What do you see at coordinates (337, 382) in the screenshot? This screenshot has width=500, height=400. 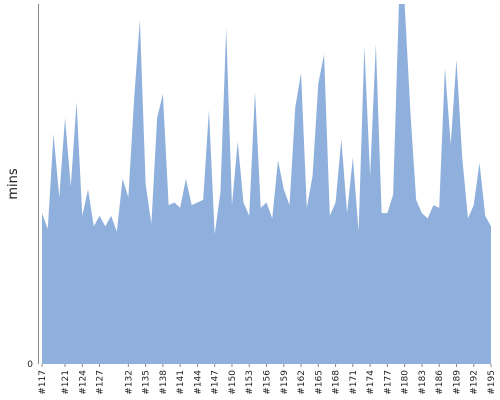 I see `x-tick-label: #168` at bounding box center [337, 382].